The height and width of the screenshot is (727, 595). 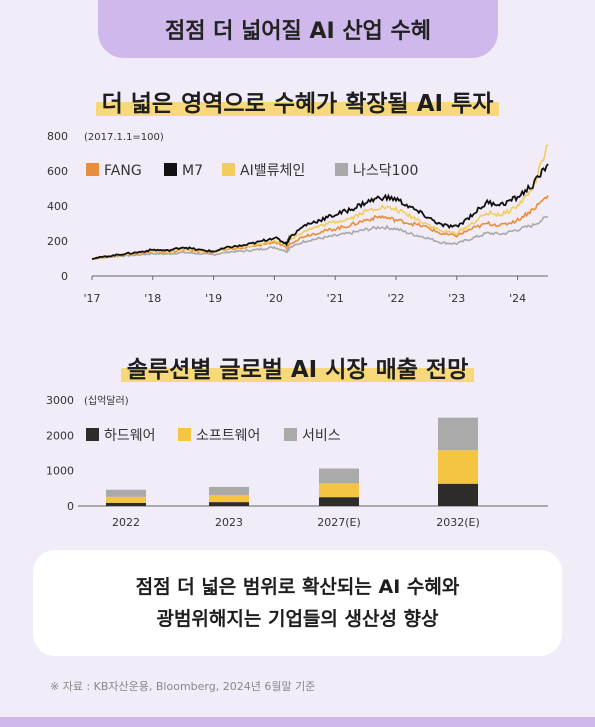 What do you see at coordinates (297, 367) in the screenshot?
I see `chart2-title: 솔루션별 글로벌 AI 시장 매출 전망` at bounding box center [297, 367].